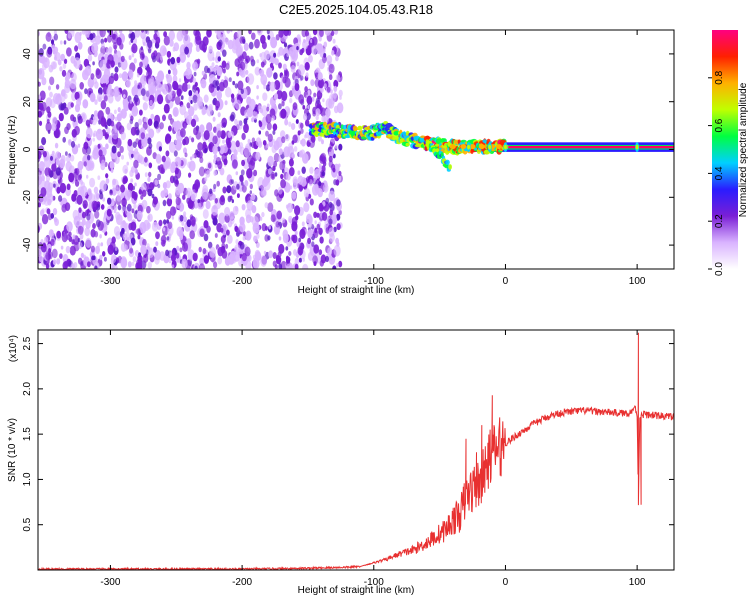 The height and width of the screenshot is (600, 750). Describe the element at coordinates (356, 290) in the screenshot. I see `heatmap-x-axis-label: Height of straight line (km)` at that location.